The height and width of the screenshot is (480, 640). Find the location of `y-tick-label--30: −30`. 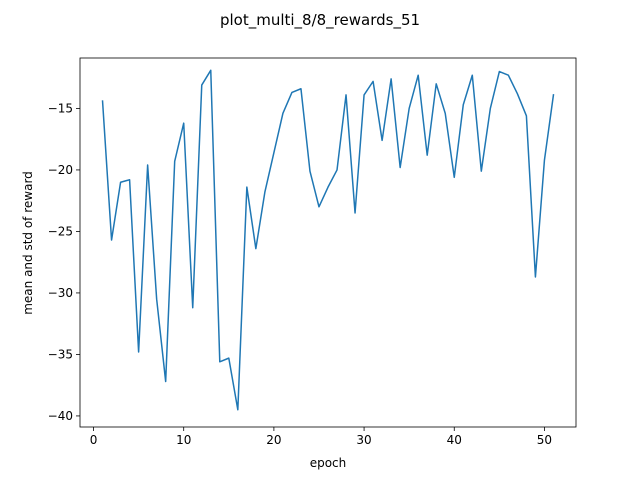

y-tick-label--30: −30 is located at coordinates (60, 293).